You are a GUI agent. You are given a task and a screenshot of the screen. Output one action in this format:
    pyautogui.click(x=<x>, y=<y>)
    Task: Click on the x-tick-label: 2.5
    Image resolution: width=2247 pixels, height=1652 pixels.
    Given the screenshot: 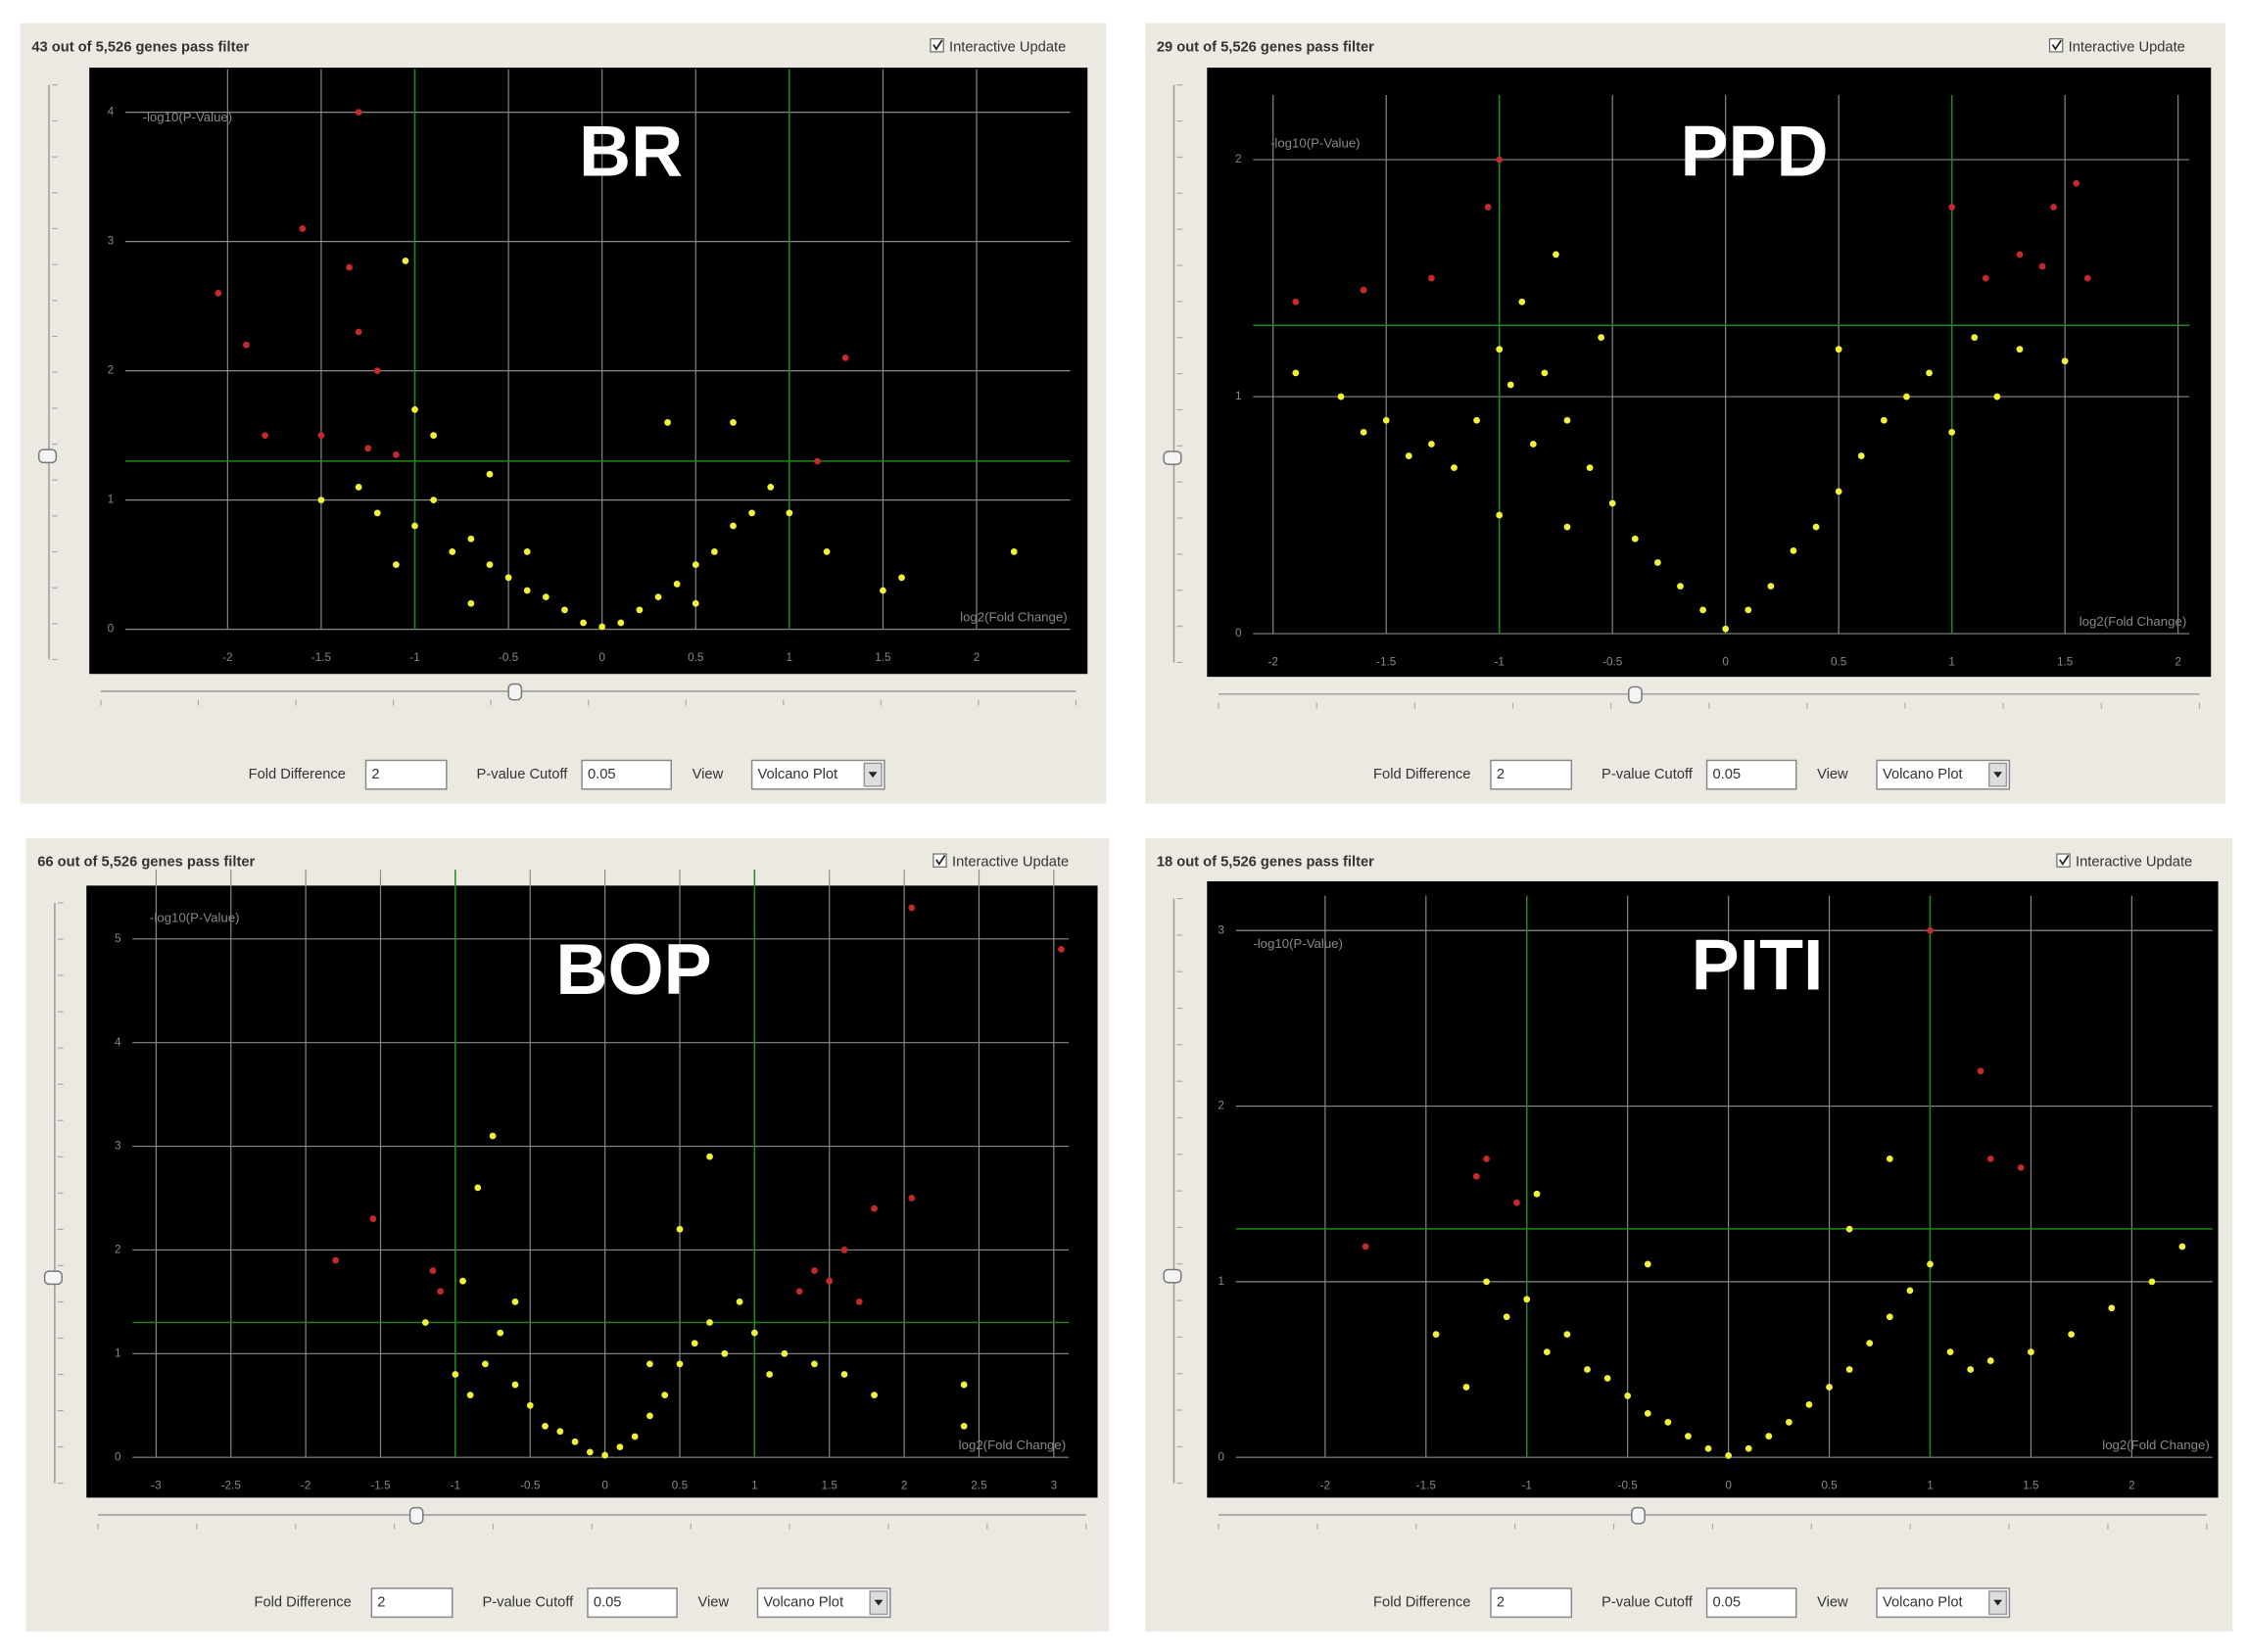 What is the action you would take?
    pyautogui.click(x=979, y=1486)
    